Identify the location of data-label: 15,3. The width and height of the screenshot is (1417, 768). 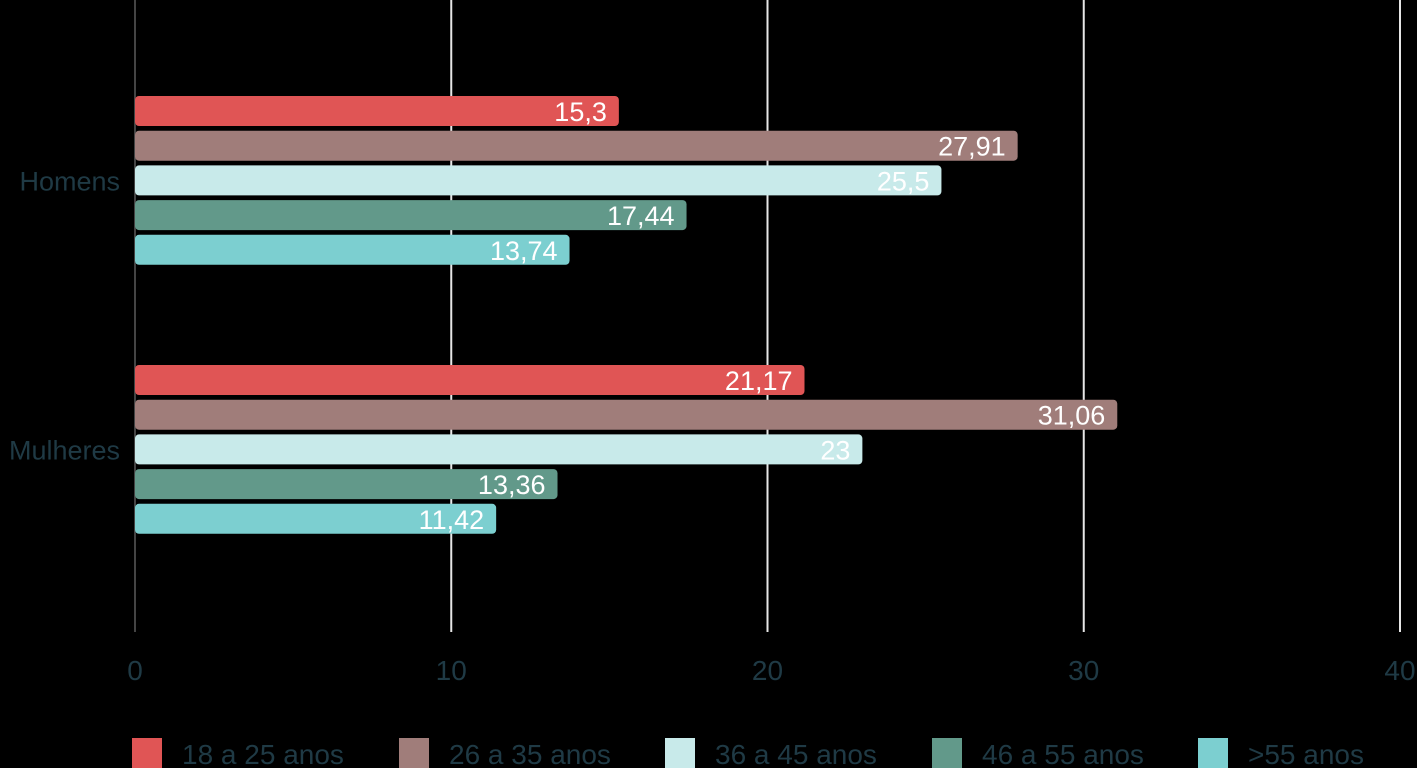
(580, 112).